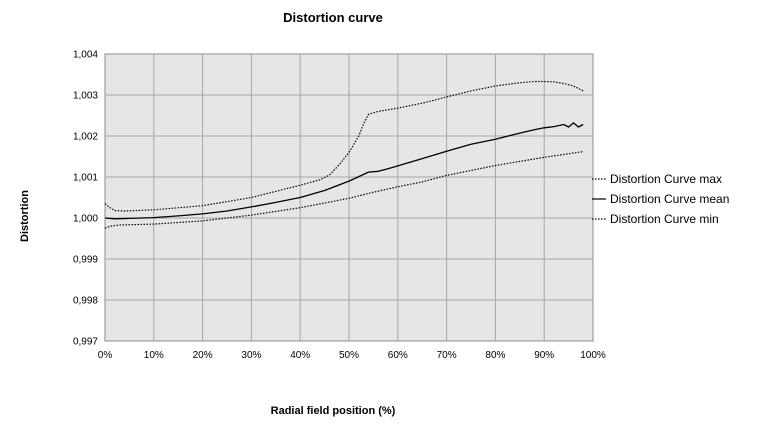 The image size is (770, 428). What do you see at coordinates (349, 355) in the screenshot?
I see `x-tick-label: 50%` at bounding box center [349, 355].